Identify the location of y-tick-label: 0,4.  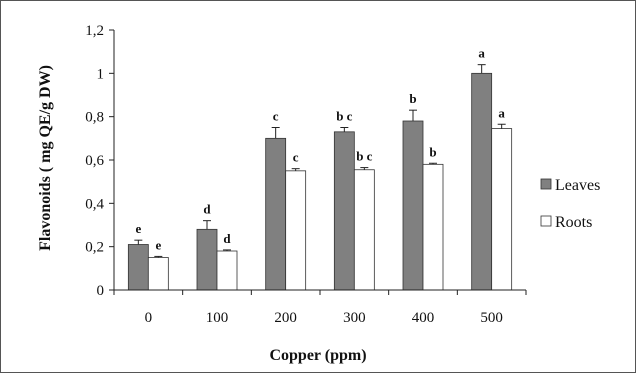
(94, 204).